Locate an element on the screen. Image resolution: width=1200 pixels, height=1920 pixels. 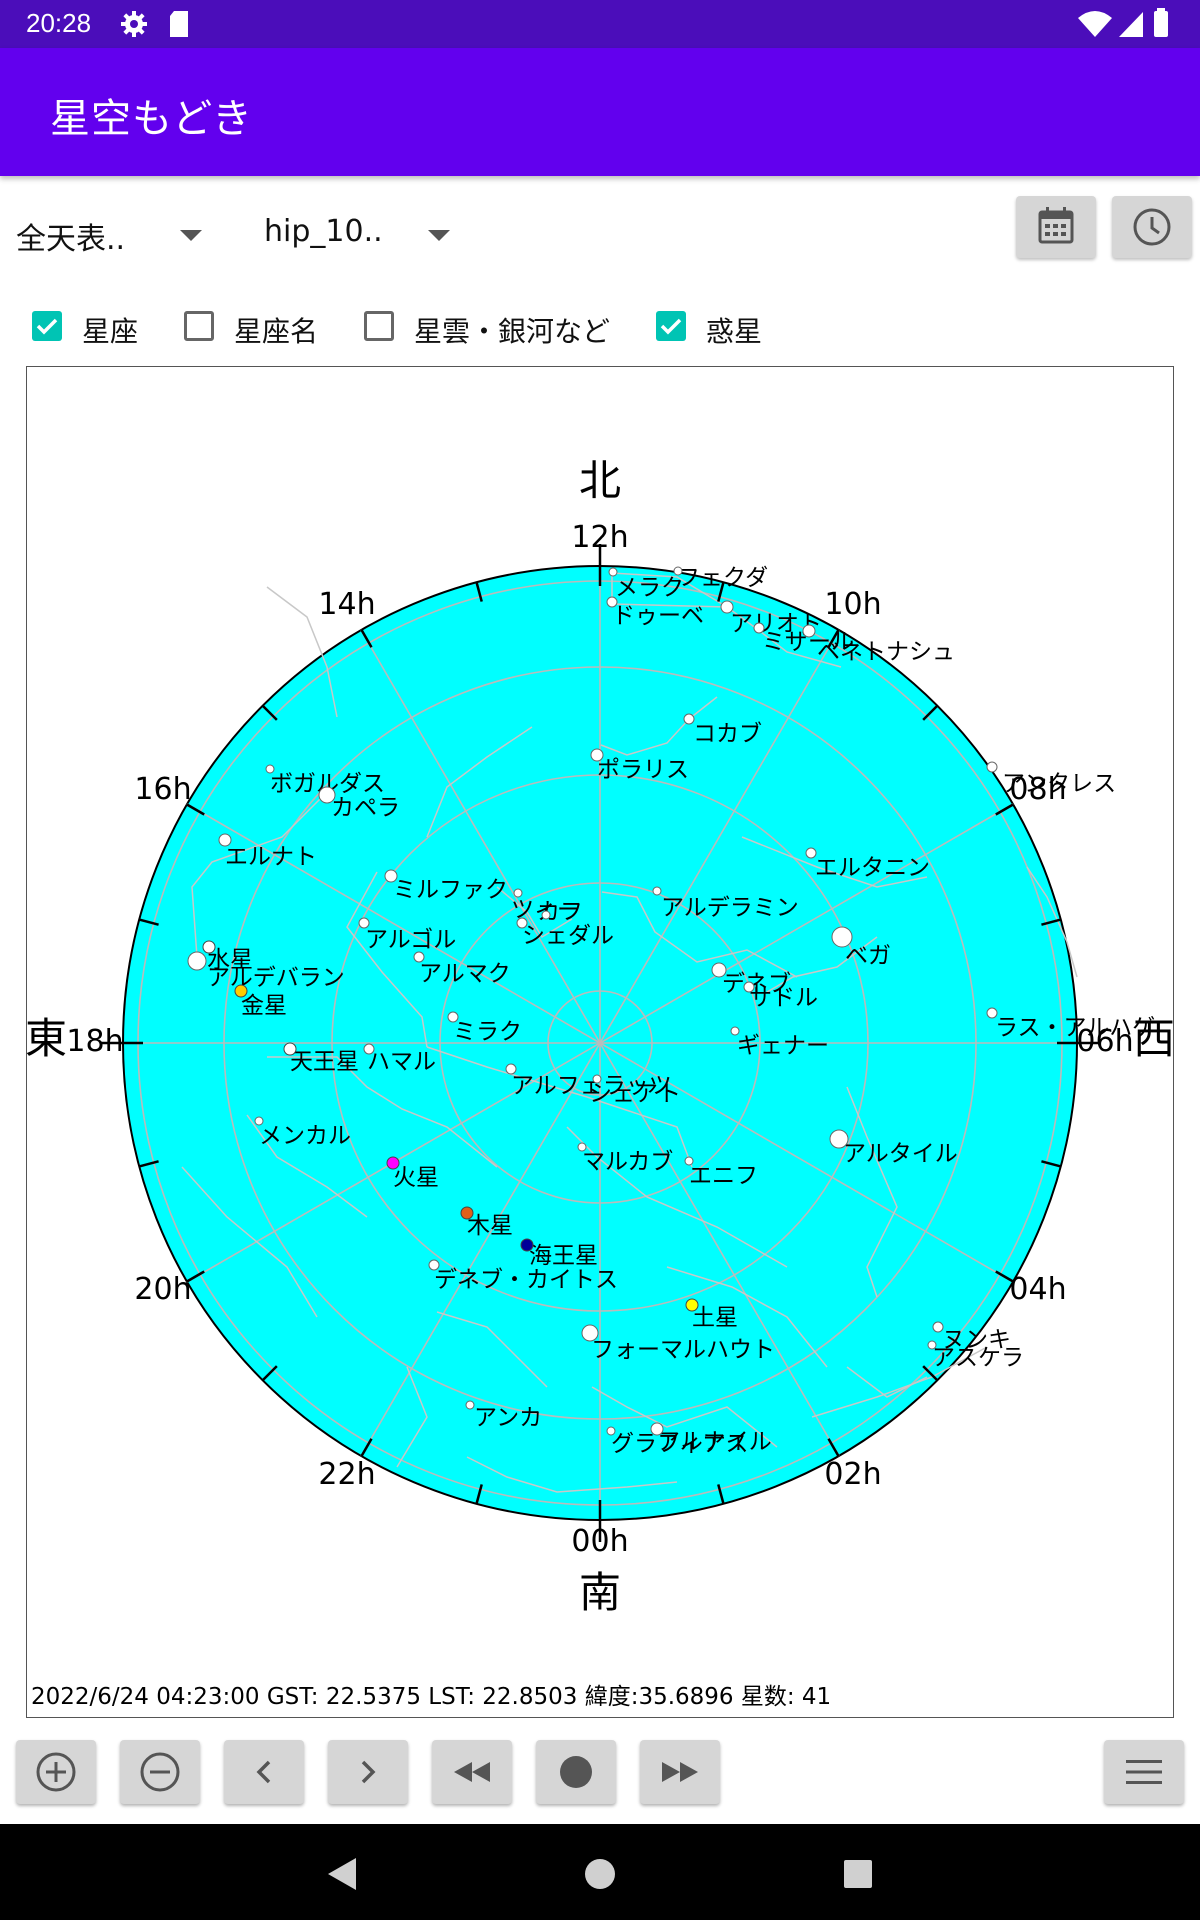
planet-label: 海王星 is located at coordinates (563, 1256).